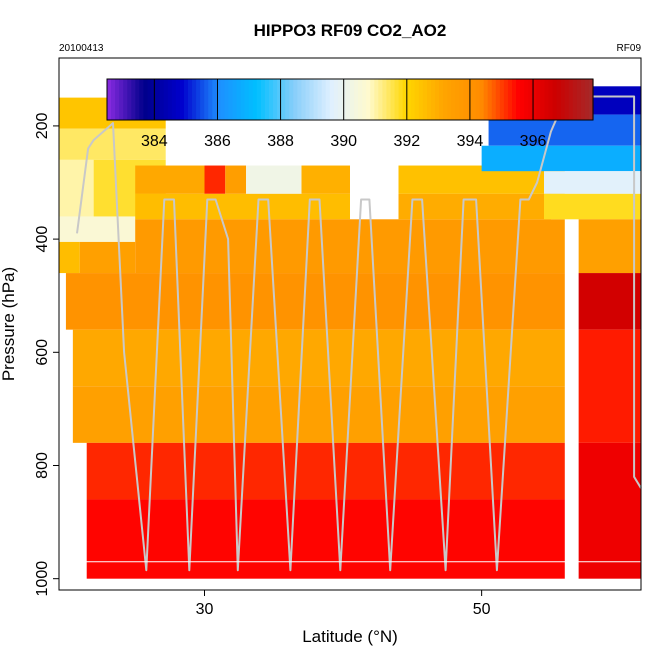 The height and width of the screenshot is (650, 650). I want to click on y-tick-label: 200, so click(42, 125).